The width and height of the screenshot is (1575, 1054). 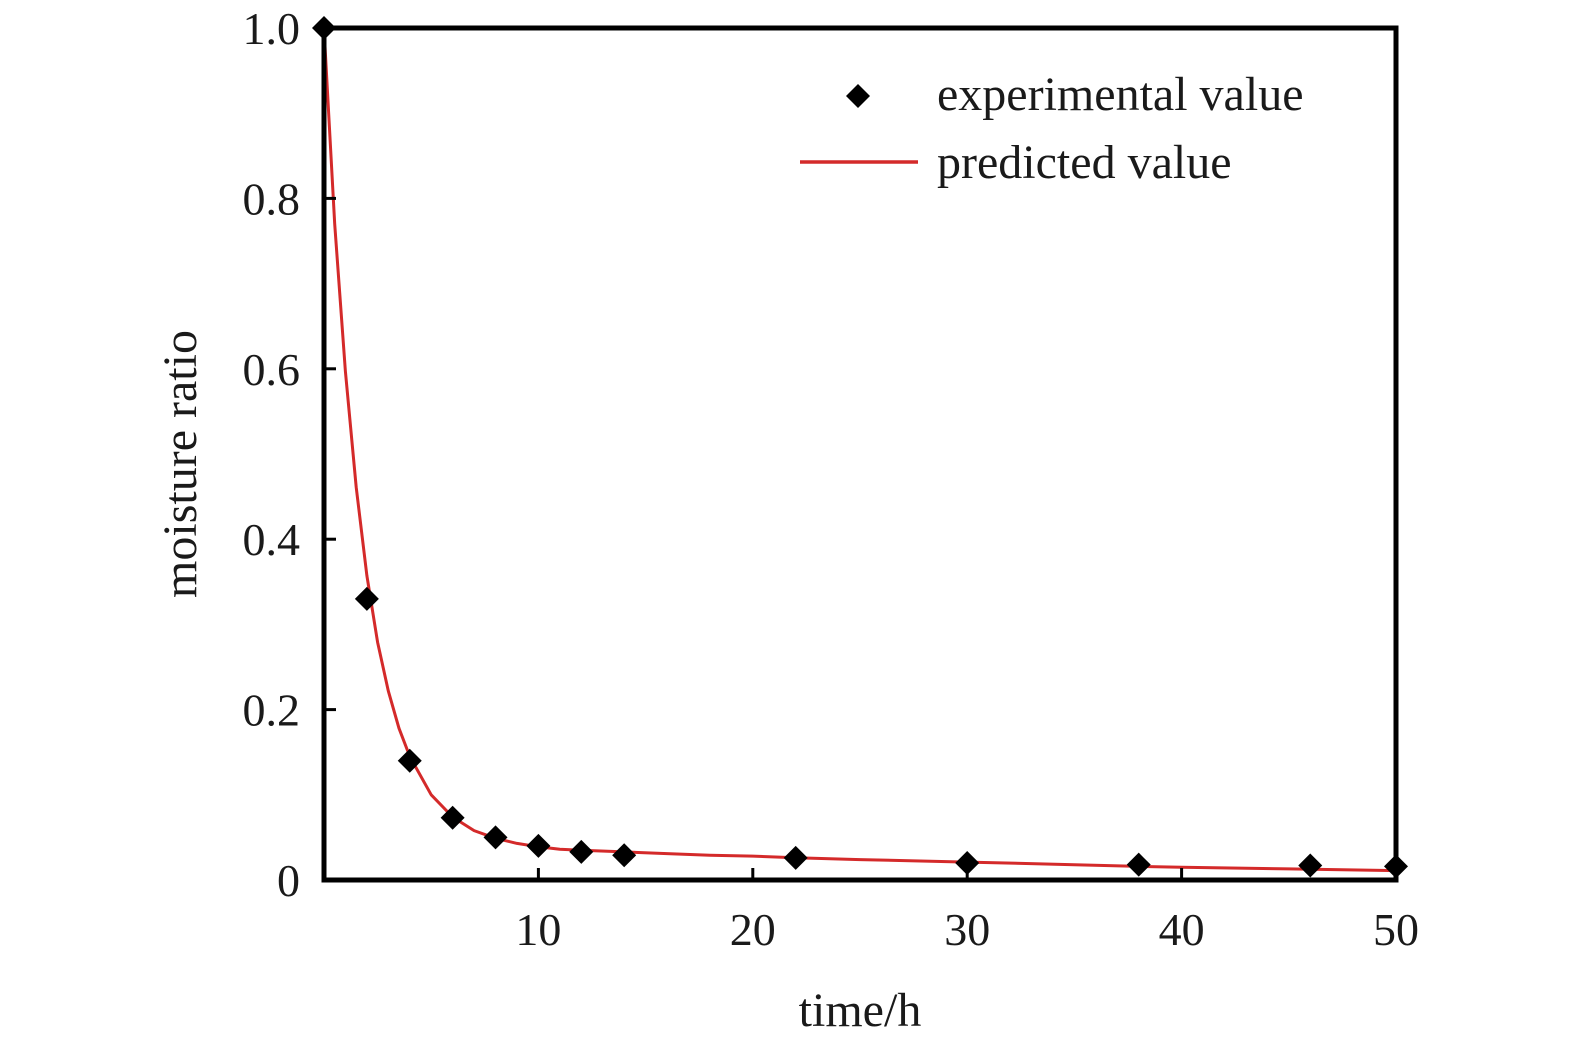 I want to click on legend-label-experimental: experimental value, so click(x=1120, y=94).